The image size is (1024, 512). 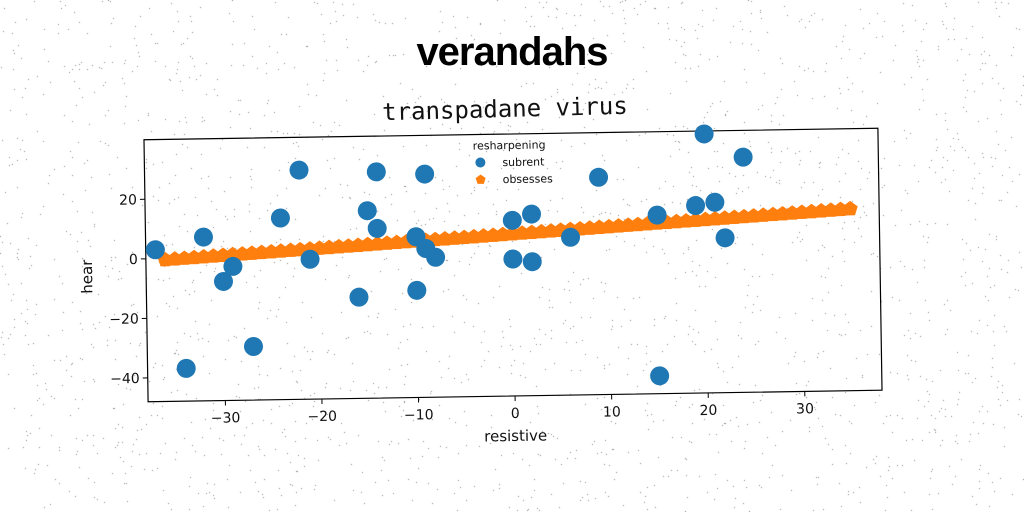 I want to click on legend-label-subrent: subrent, so click(x=523, y=162).